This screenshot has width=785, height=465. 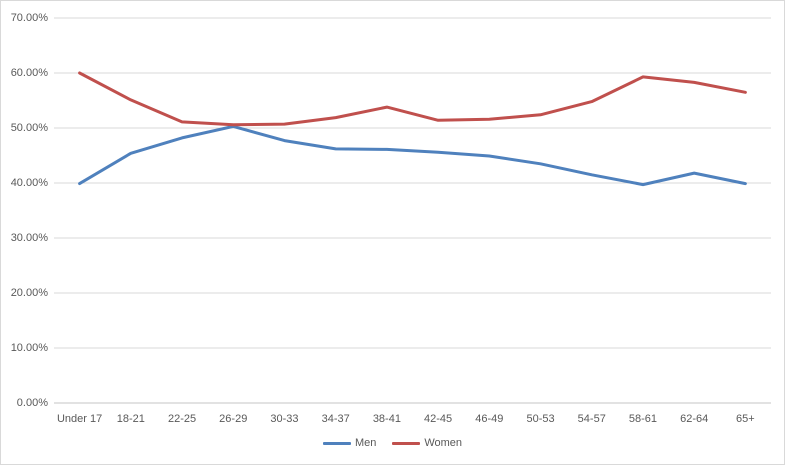 I want to click on series-line-women, so click(x=412, y=99).